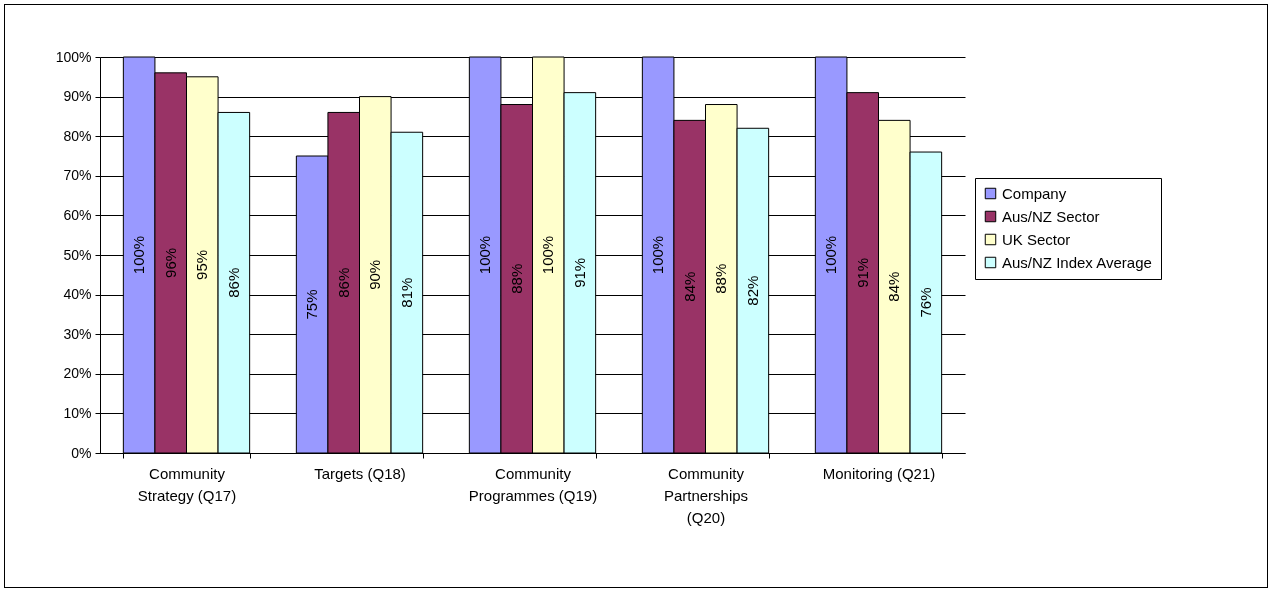 Image resolution: width=1276 pixels, height=595 pixels. I want to click on y-tick-label: 0%, so click(81, 452).